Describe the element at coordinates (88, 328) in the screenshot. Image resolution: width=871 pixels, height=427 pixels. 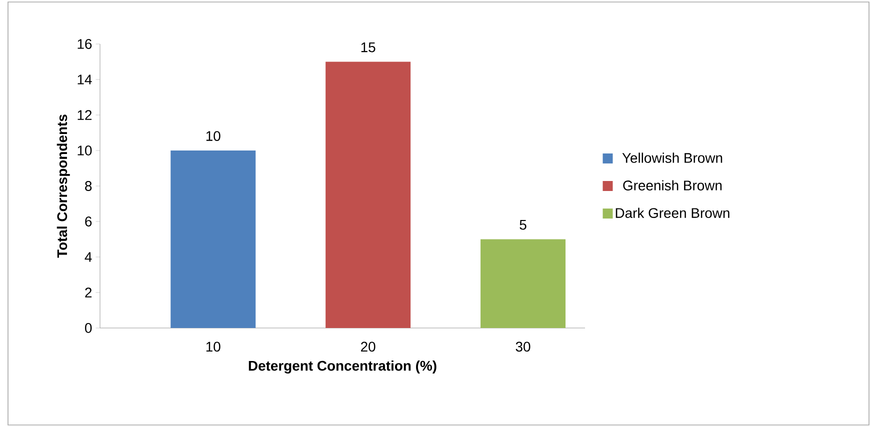
I see `y-tick-label: 0` at that location.